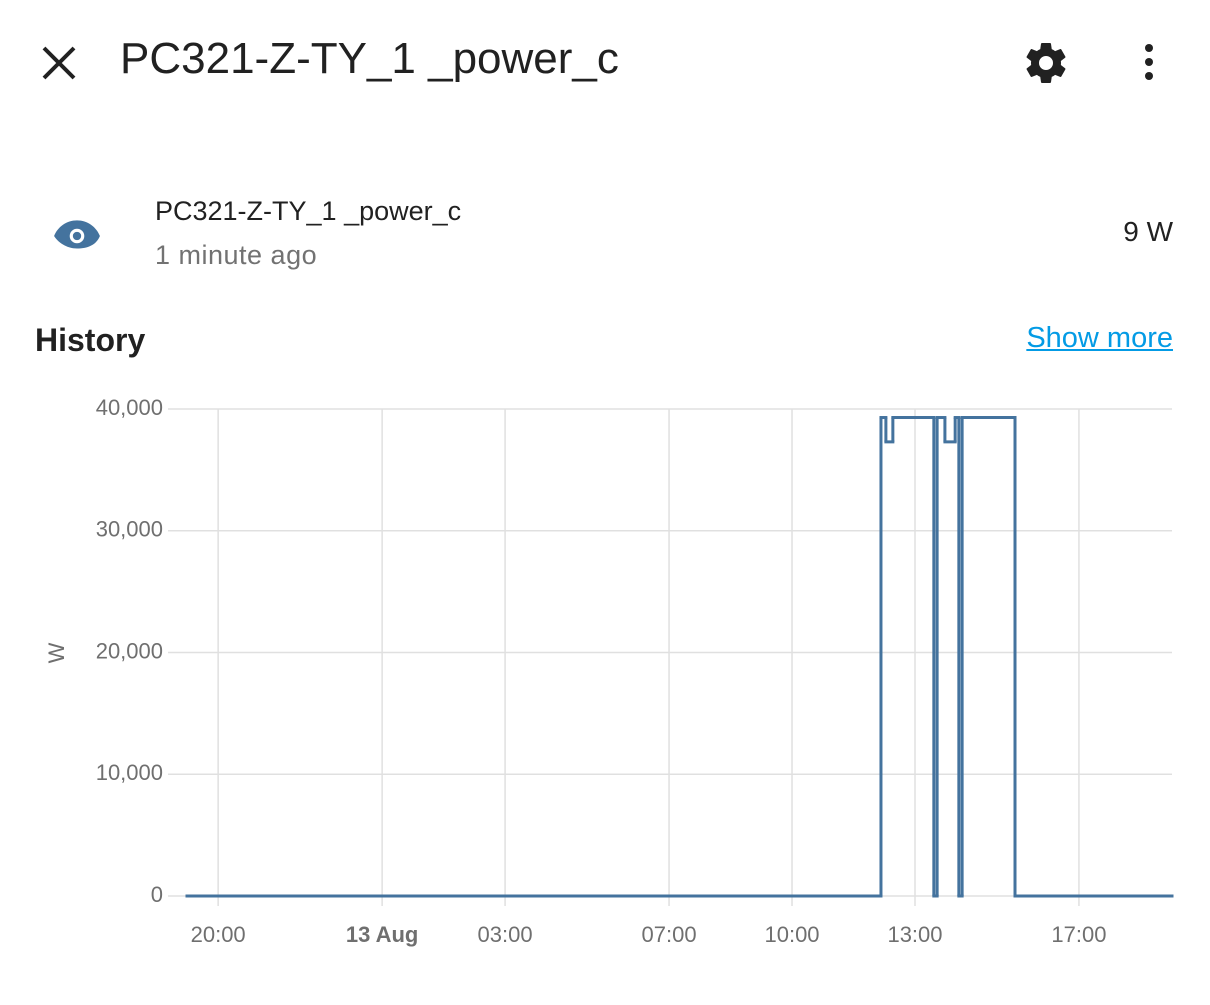 Image resolution: width=1210 pixels, height=1005 pixels. Describe the element at coordinates (77, 234) in the screenshot. I see `entity-icon` at that location.